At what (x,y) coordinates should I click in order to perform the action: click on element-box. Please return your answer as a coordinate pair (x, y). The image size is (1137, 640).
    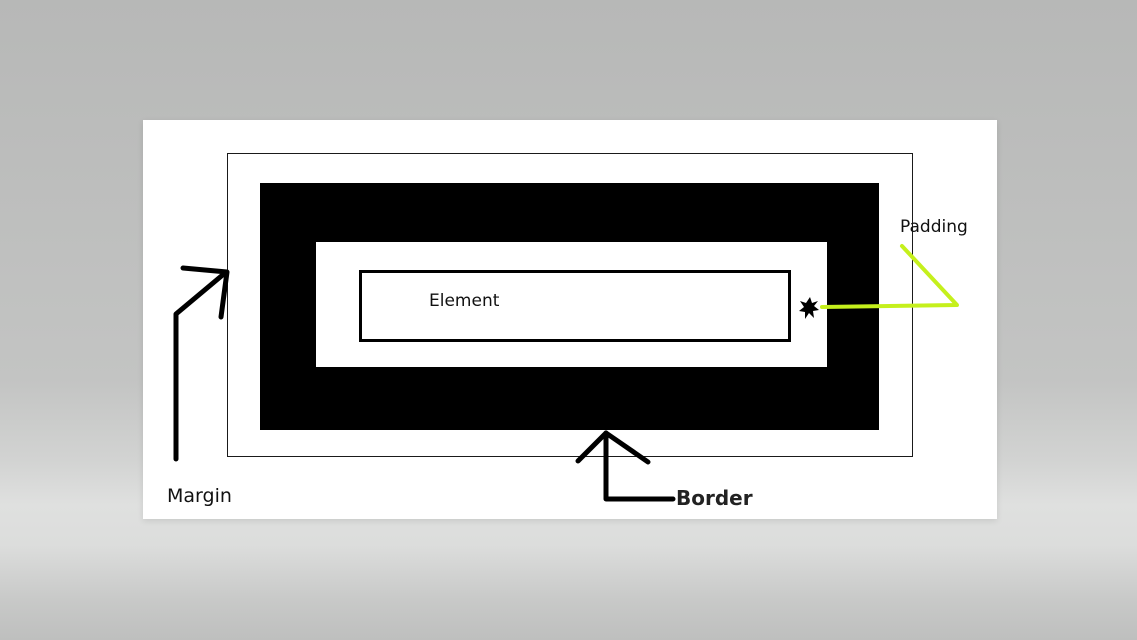
    Looking at the image, I should click on (575, 306).